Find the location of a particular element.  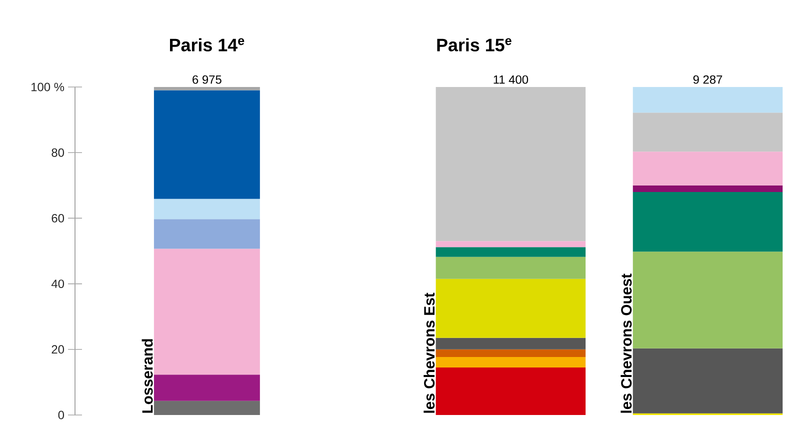

text: Losserand is located at coordinates (147, 376).